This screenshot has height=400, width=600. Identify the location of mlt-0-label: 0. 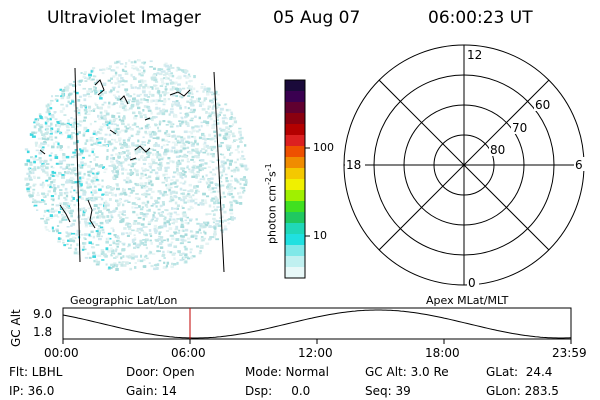
(472, 283).